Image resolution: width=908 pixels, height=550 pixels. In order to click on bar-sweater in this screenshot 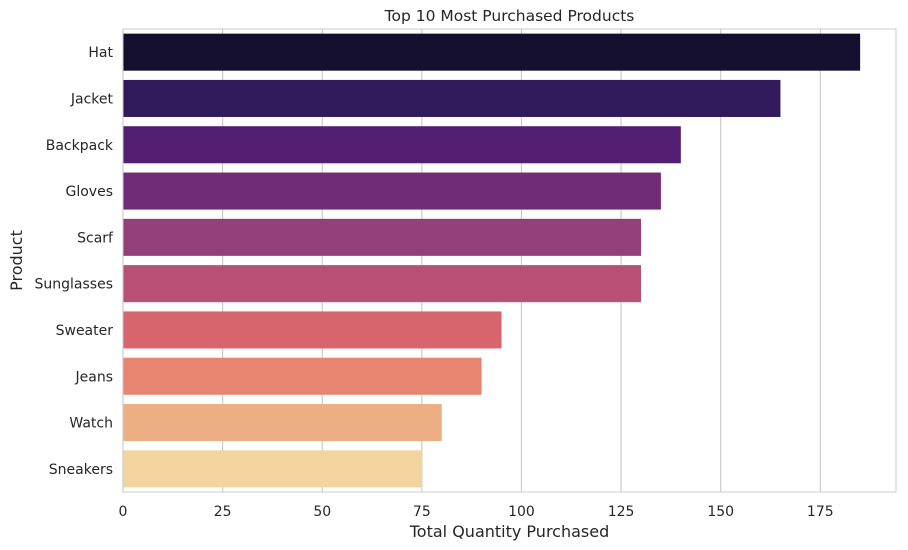, I will do `click(312, 330)`.